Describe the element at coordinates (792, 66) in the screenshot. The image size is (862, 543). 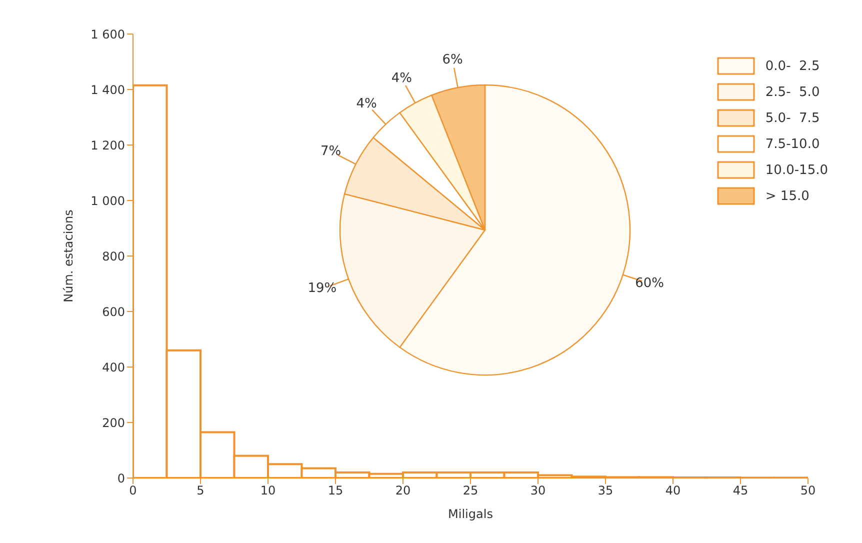
I see `legend-label: 0.0- 2.5` at that location.